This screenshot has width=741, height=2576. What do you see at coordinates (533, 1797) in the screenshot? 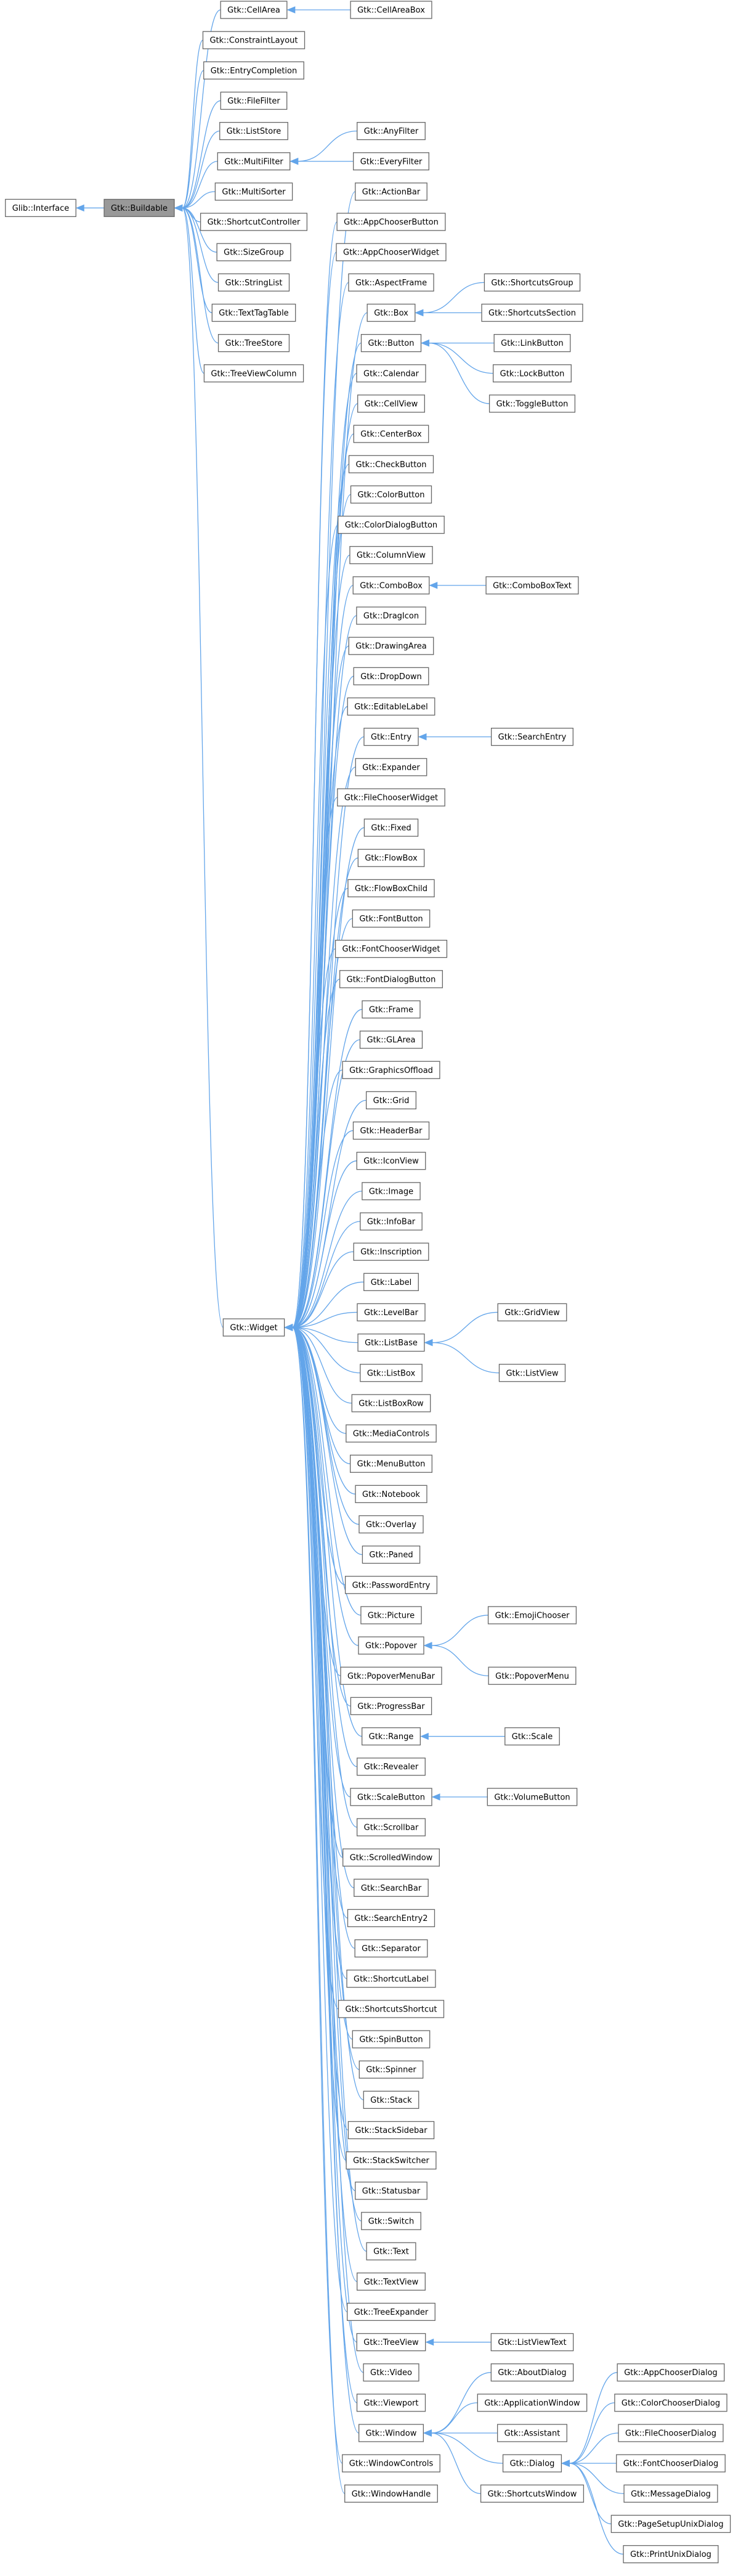
I see `class-node: Gtk::VolumeButton` at bounding box center [533, 1797].